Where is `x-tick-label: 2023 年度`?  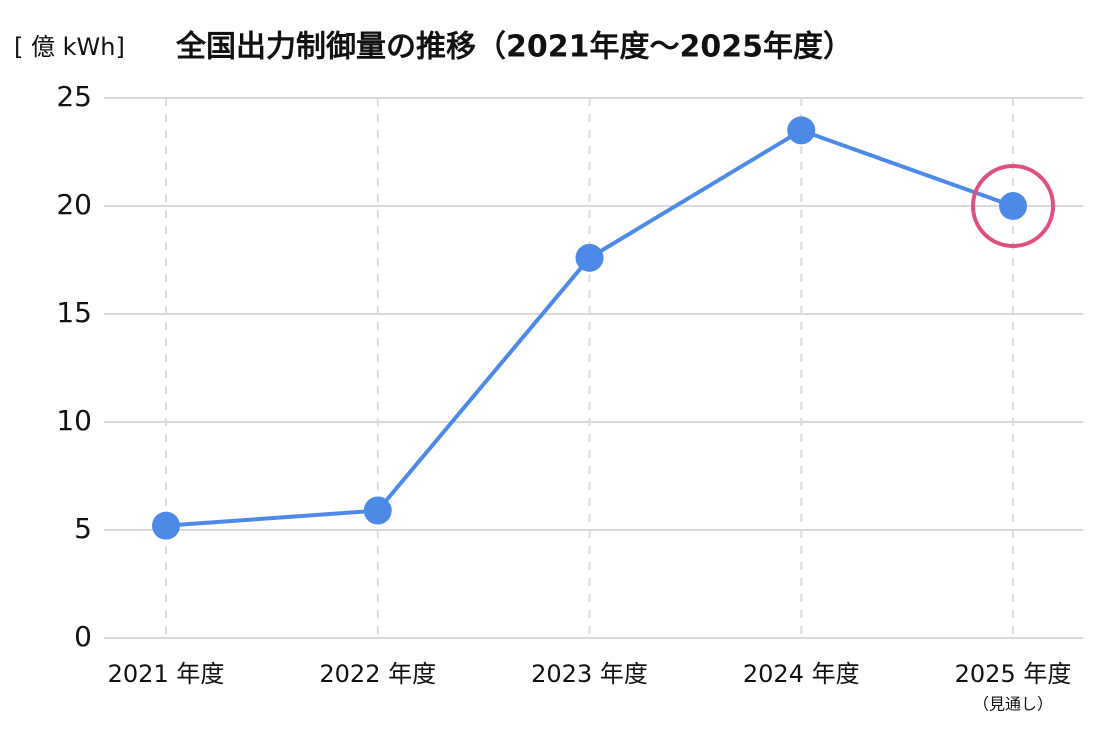
x-tick-label: 2023 年度 is located at coordinates (589, 674).